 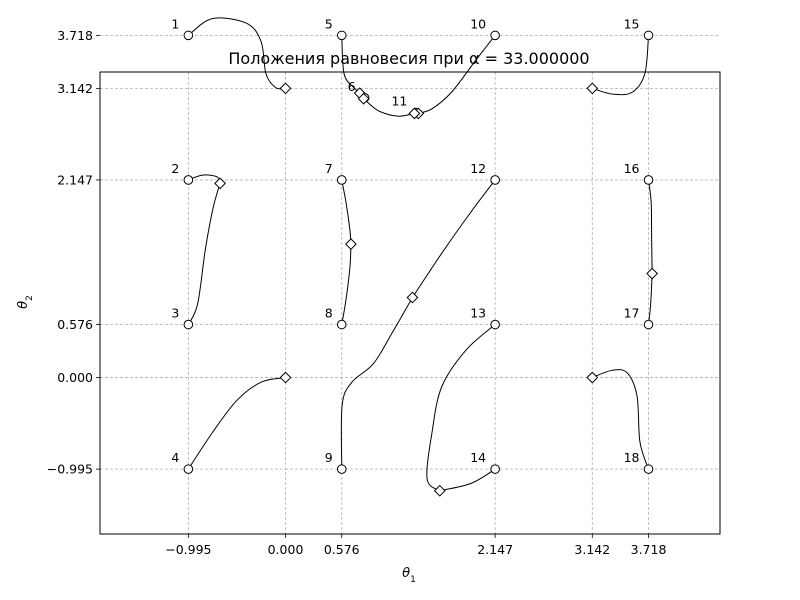 What do you see at coordinates (592, 549) in the screenshot?
I see `x-tick-label: 3.142` at bounding box center [592, 549].